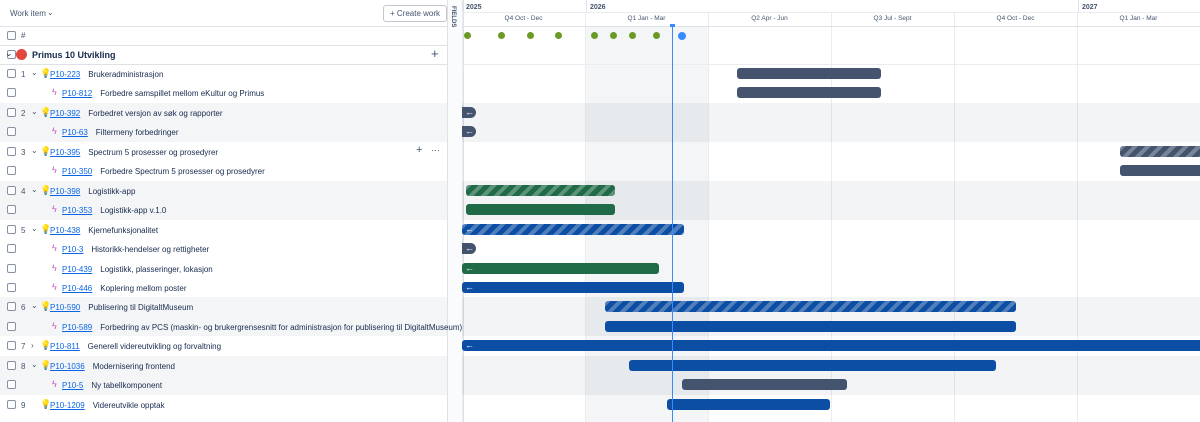  I want to click on issue-key: P10-392, so click(65, 113).